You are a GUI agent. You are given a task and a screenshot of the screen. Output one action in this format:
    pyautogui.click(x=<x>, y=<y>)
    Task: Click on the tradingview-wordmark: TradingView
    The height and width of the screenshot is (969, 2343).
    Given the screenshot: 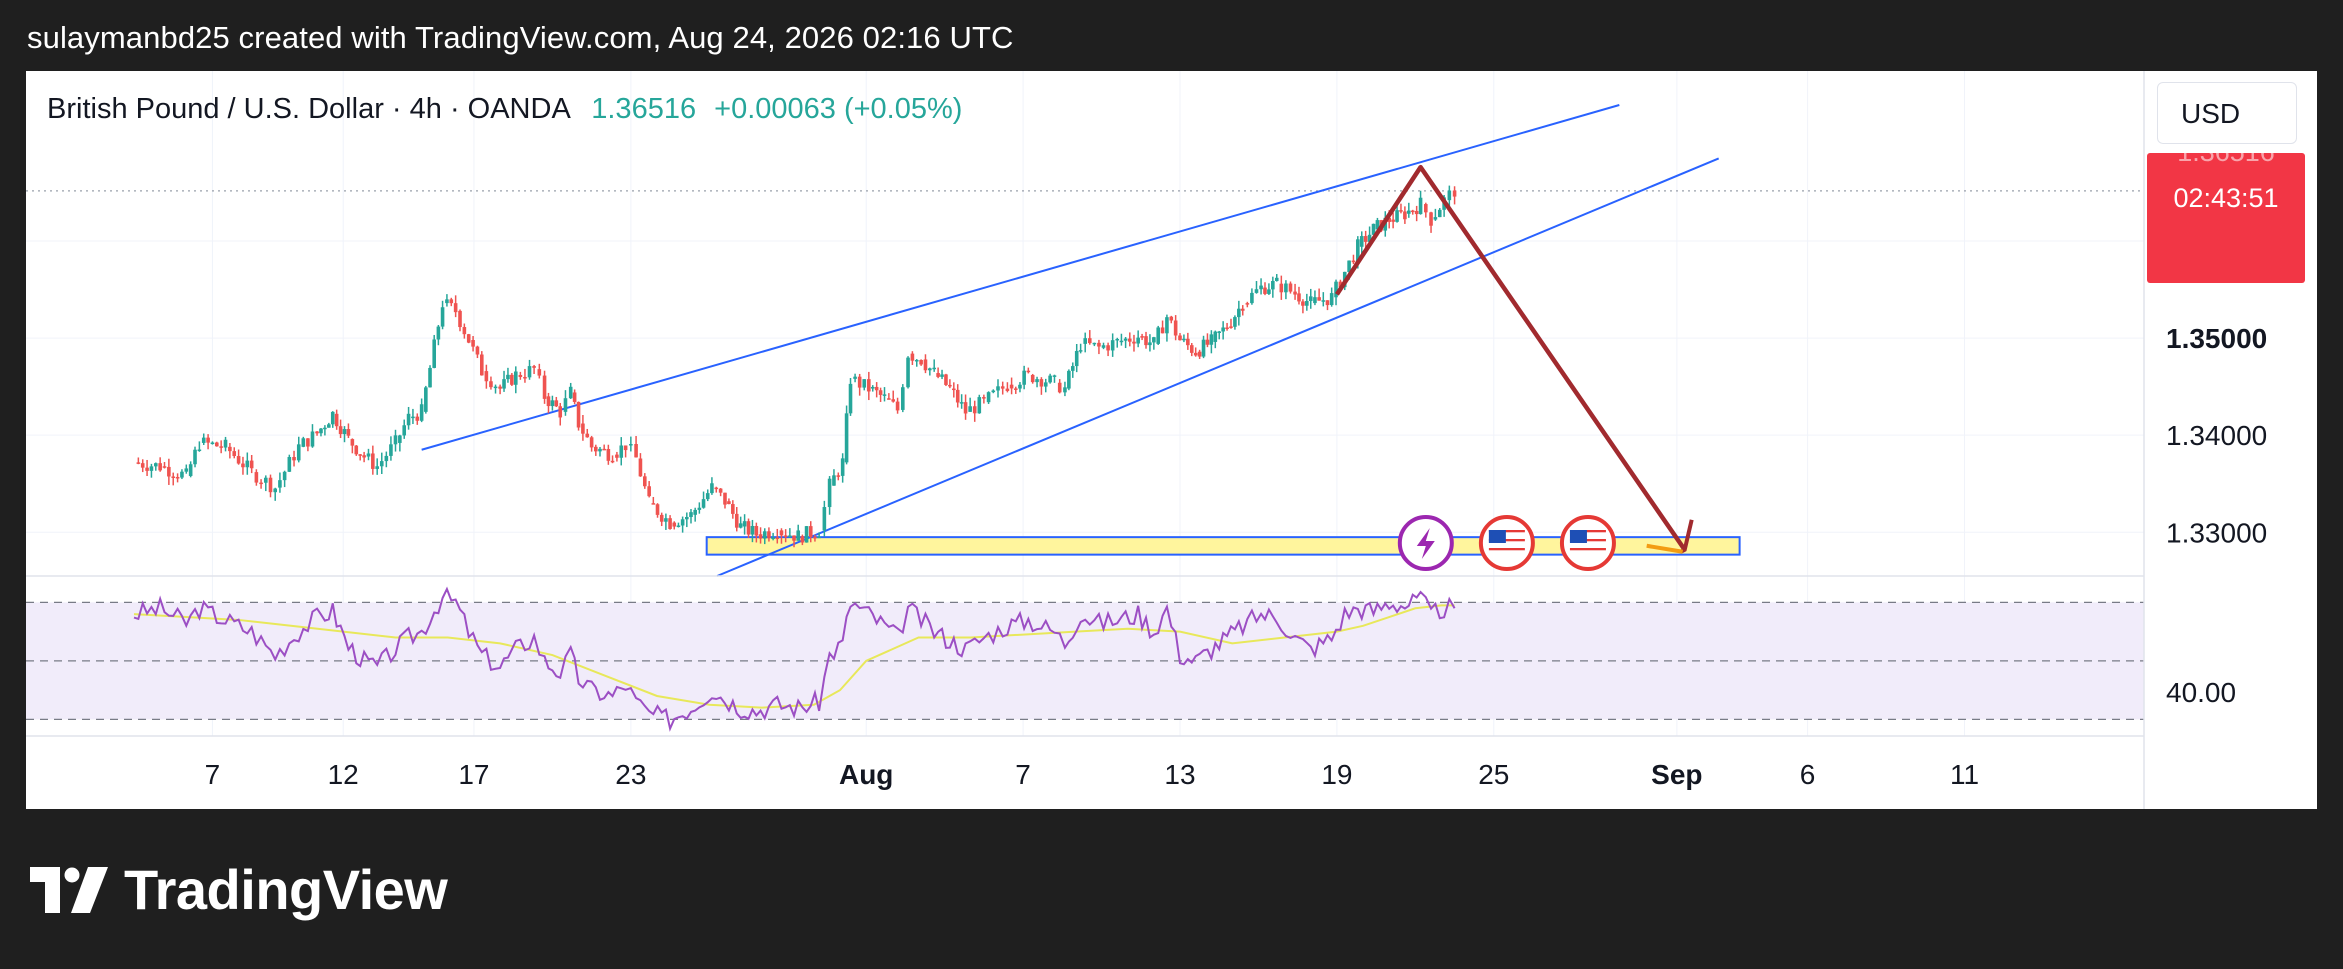 What is the action you would take?
    pyautogui.click(x=286, y=889)
    